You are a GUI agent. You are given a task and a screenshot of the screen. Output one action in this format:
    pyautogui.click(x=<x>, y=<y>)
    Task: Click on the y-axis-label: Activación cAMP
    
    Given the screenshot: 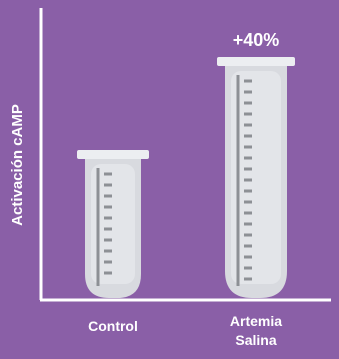 What is the action you would take?
    pyautogui.click(x=17, y=165)
    